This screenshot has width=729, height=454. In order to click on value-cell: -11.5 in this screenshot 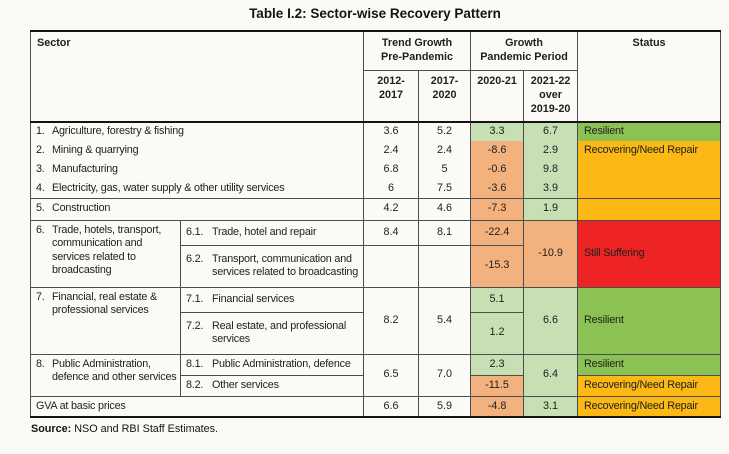, I will do `click(497, 385)`.